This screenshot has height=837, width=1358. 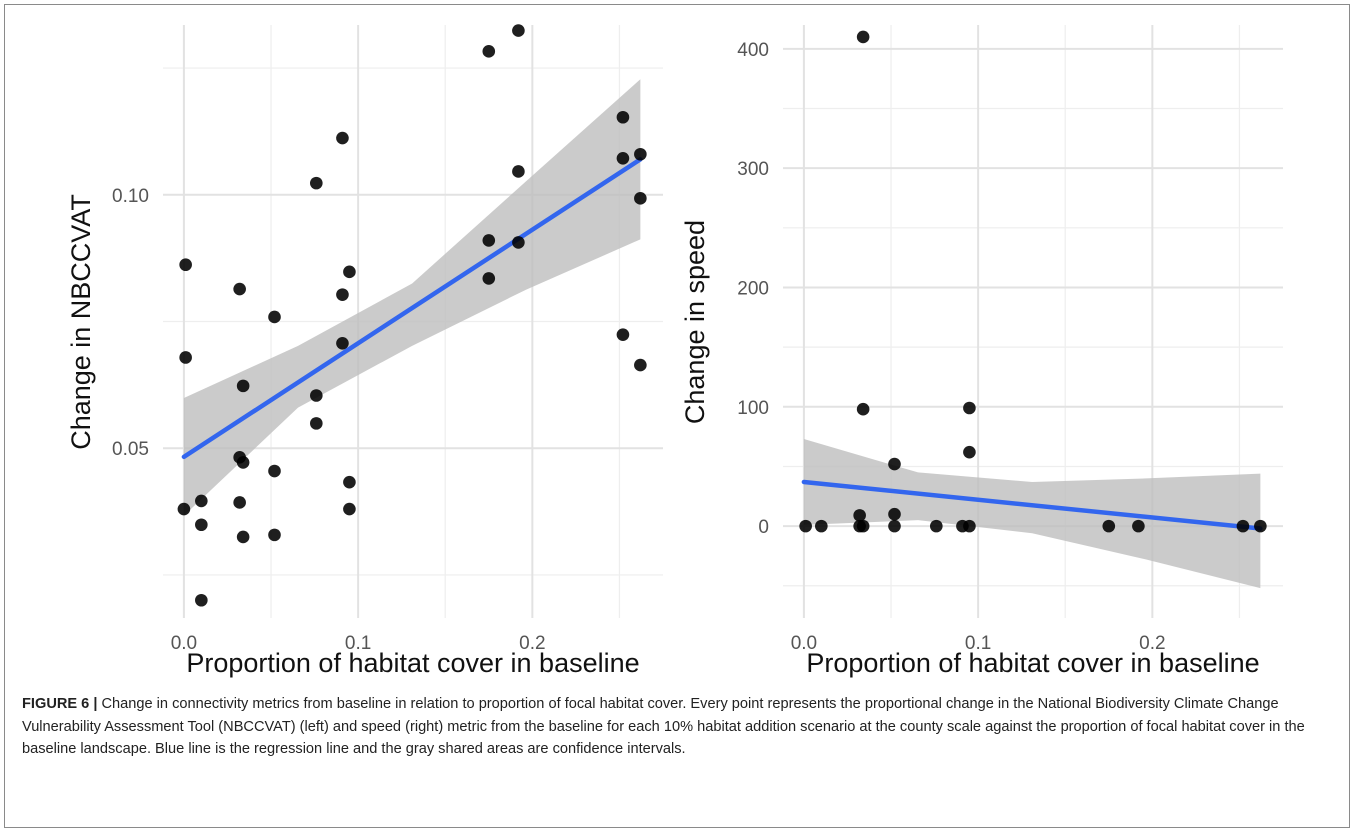 I want to click on right-y-tick-label: 300, so click(x=753, y=169).